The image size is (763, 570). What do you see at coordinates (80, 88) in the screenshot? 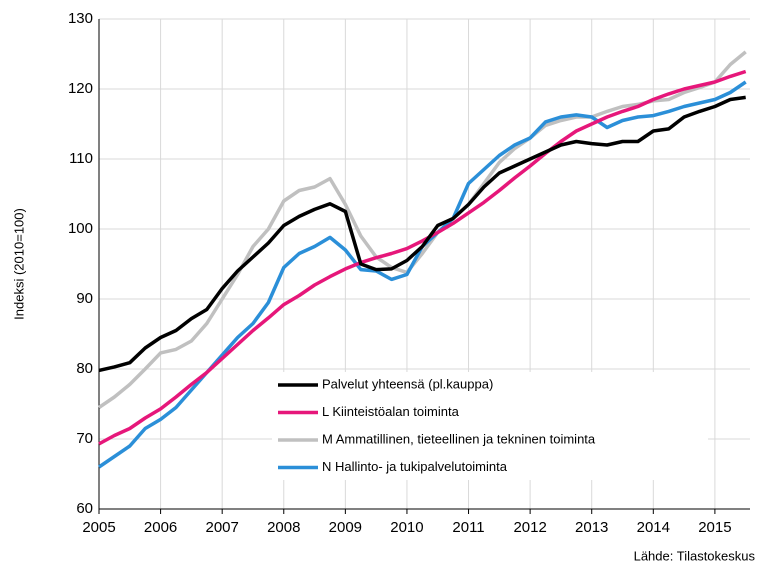
I see `y-tick-label: 120` at bounding box center [80, 88].